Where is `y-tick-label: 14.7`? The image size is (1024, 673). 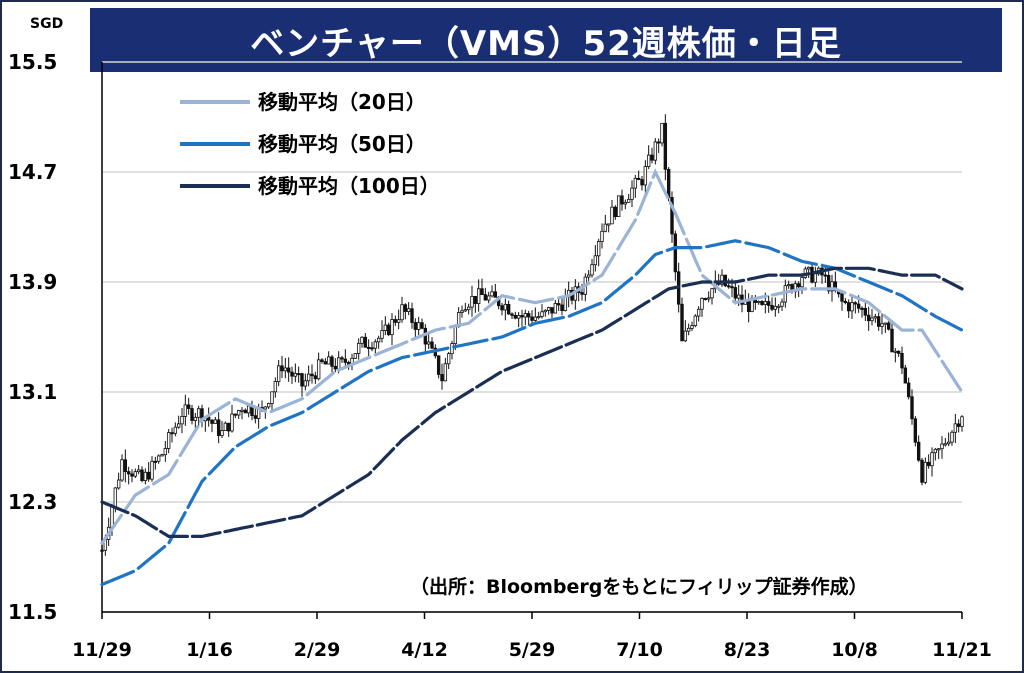
y-tick-label: 14.7 is located at coordinates (32, 172).